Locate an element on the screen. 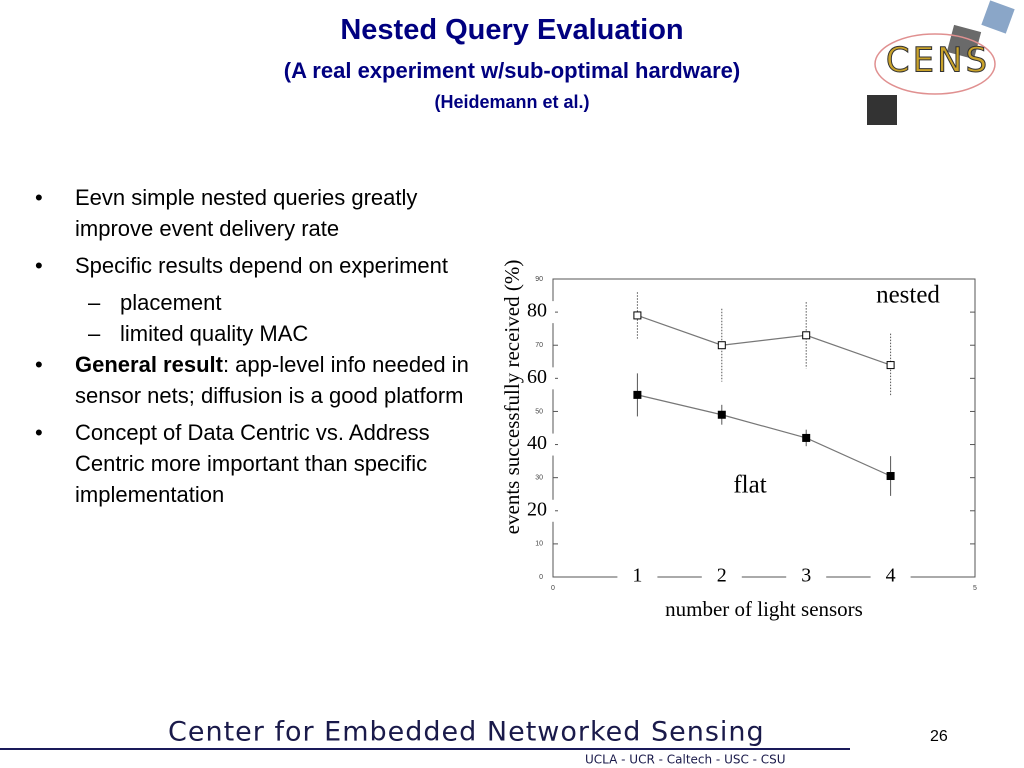 Image resolution: width=1024 pixels, height=768 pixels. series-label: flat is located at coordinates (749, 485).